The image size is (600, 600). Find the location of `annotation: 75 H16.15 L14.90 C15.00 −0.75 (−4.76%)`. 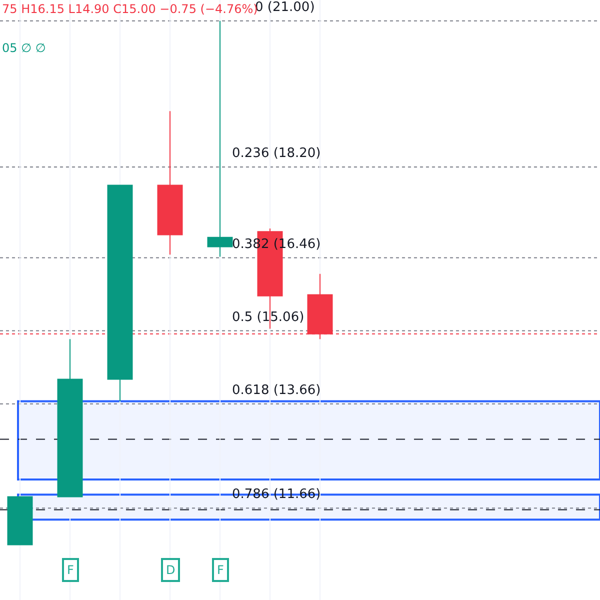

annotation: 75 H16.15 L14.90 C15.00 −0.75 (−4.76%) is located at coordinates (130, 9).